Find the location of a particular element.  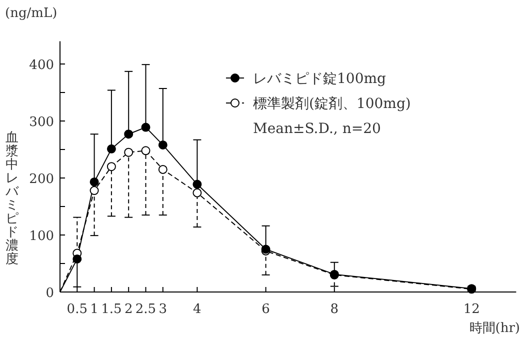

x-tick-label: 8 is located at coordinates (334, 309).